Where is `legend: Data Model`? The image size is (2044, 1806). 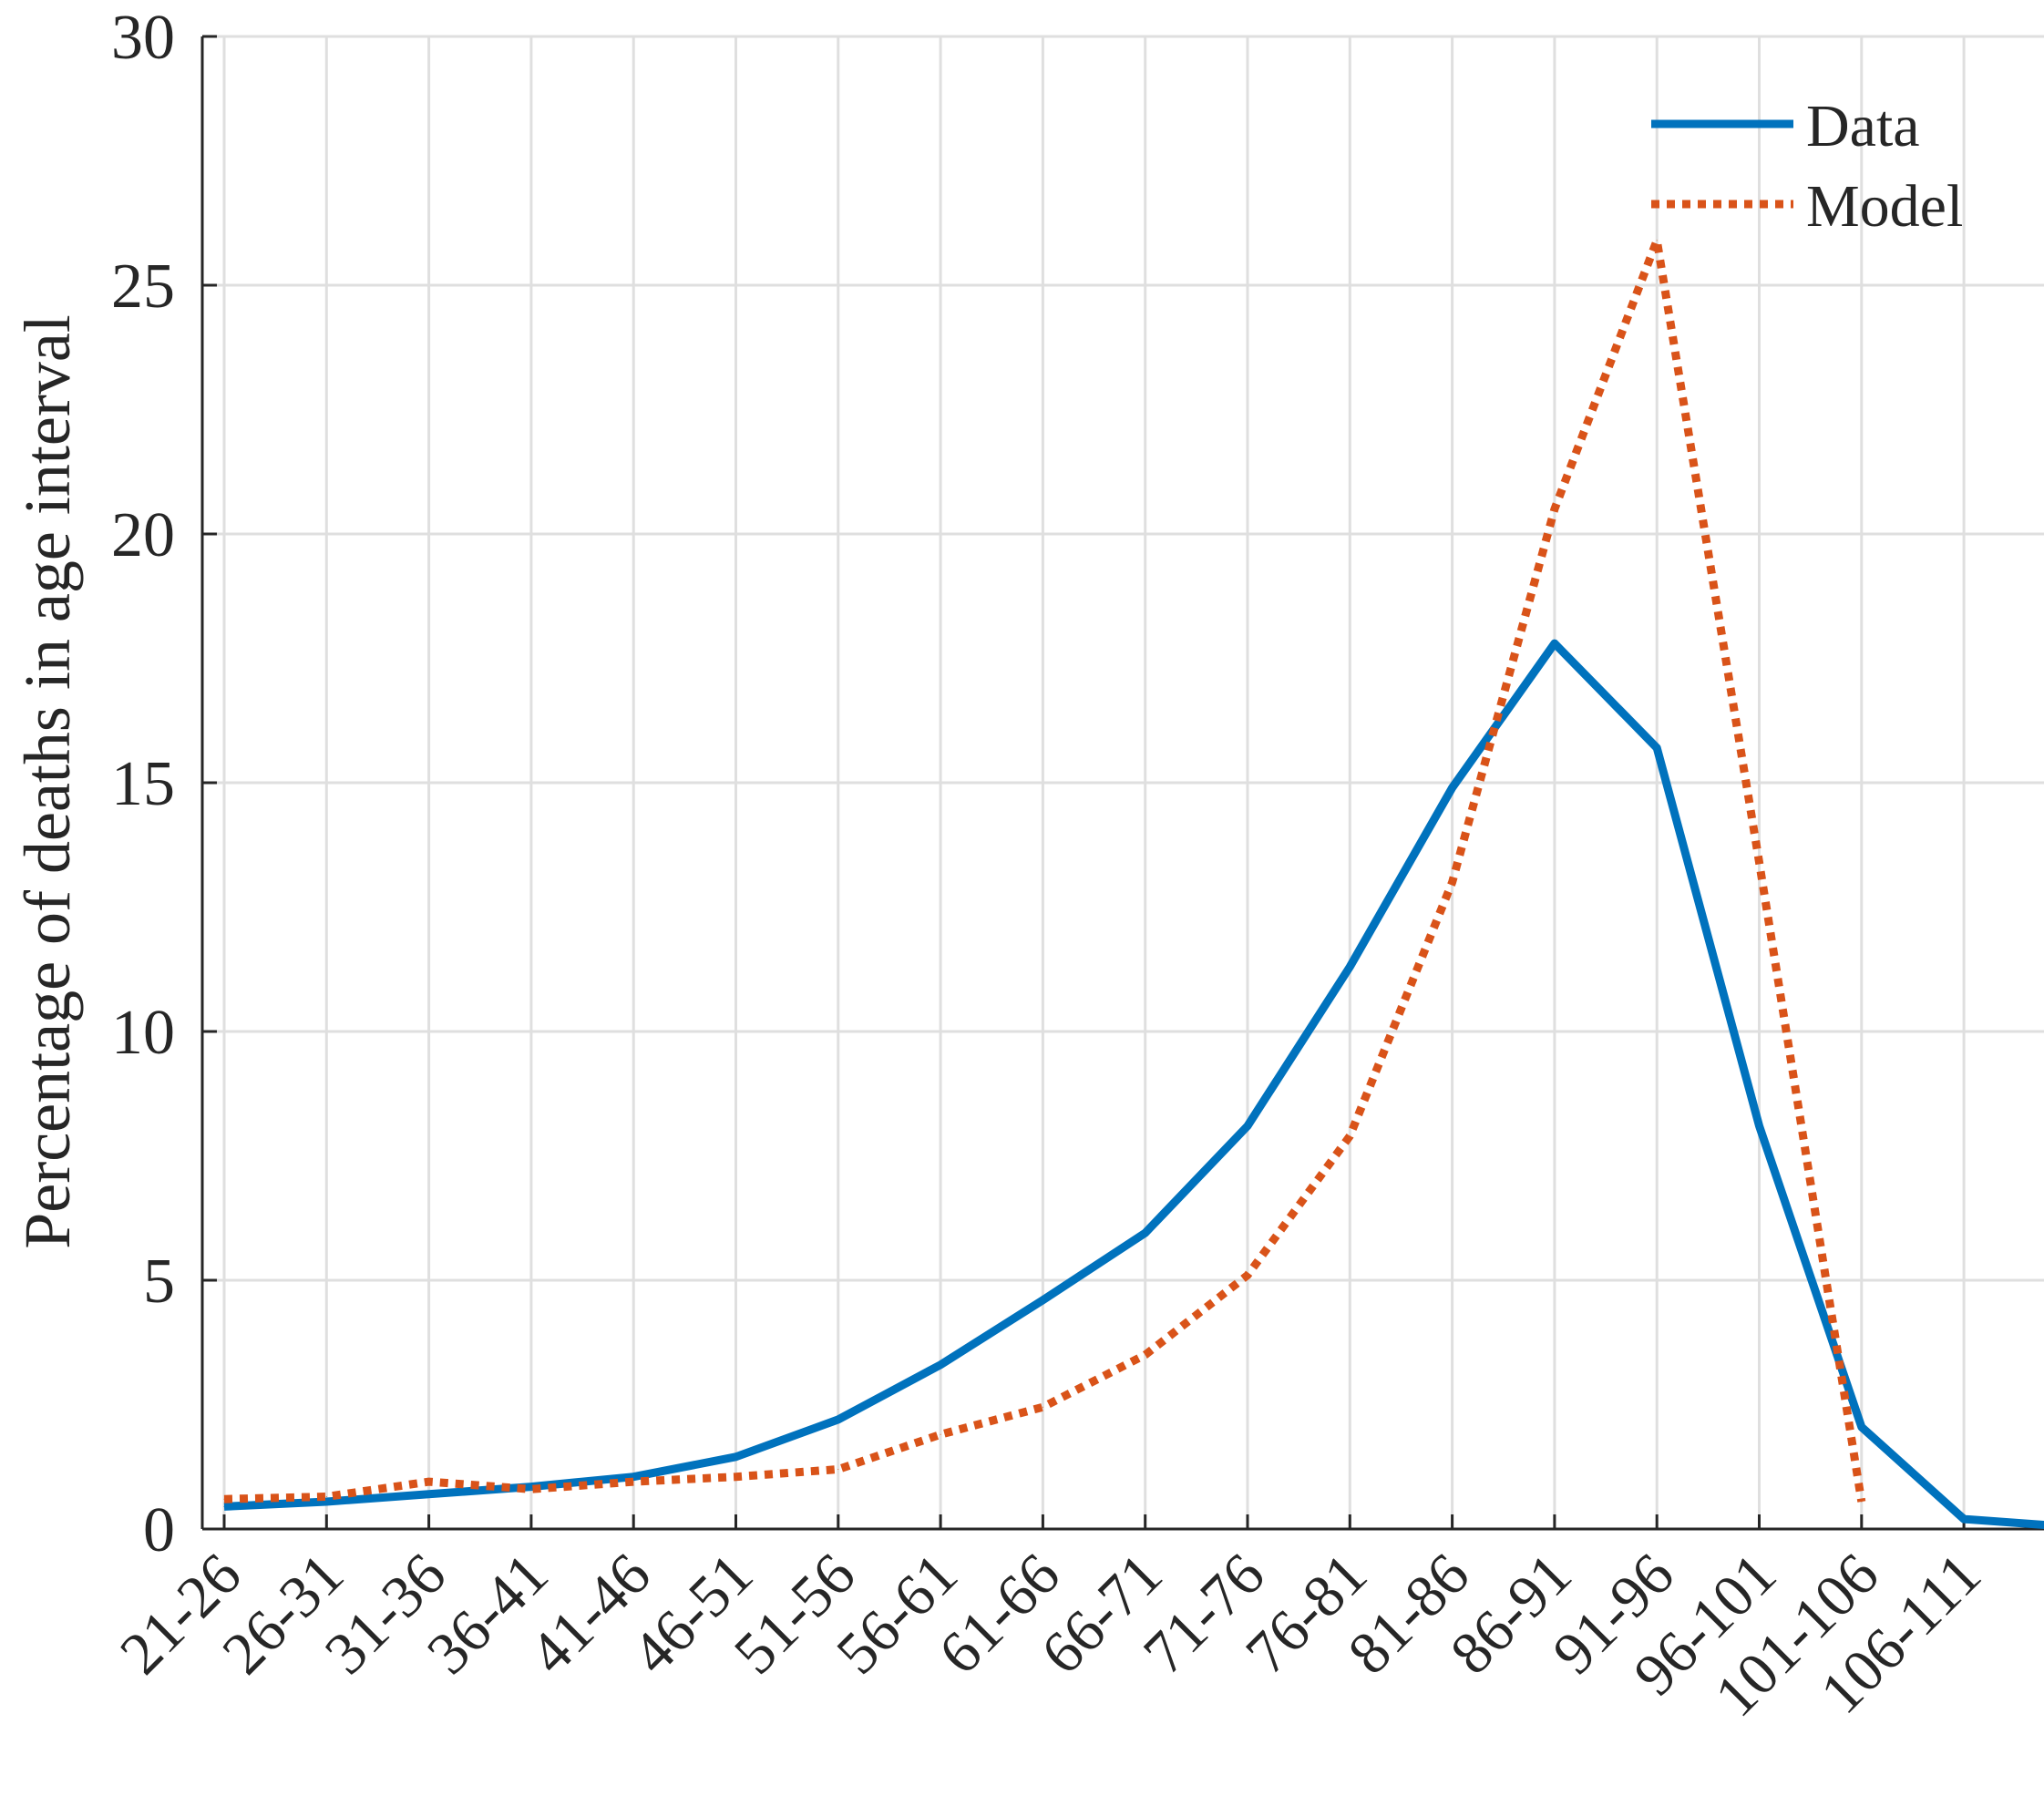 legend: Data Model is located at coordinates (1807, 166).